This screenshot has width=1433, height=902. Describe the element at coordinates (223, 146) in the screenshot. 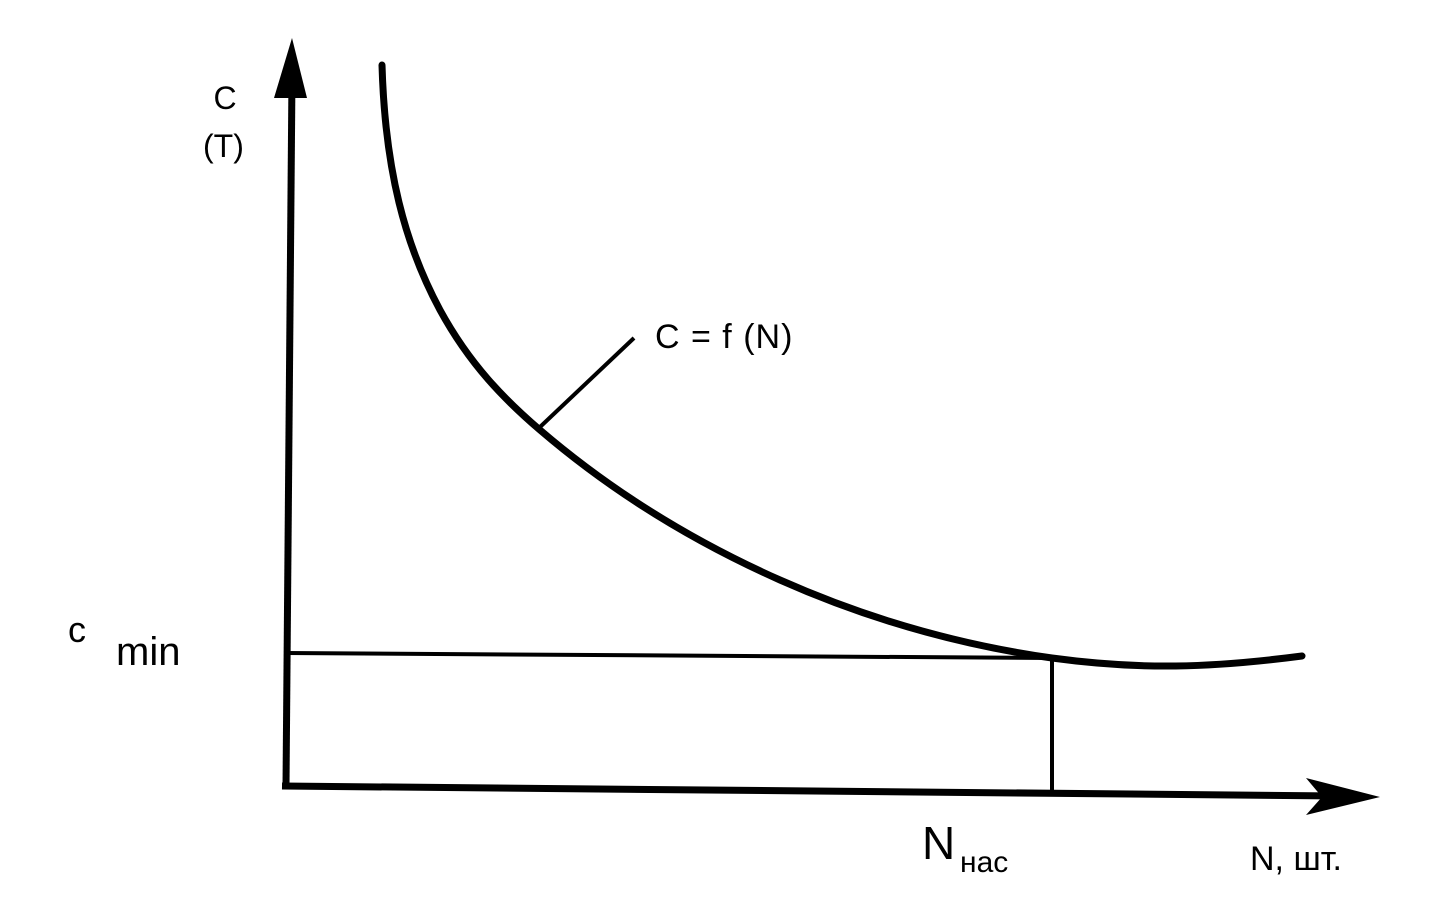

I see `y-axis-unit: (T)` at that location.